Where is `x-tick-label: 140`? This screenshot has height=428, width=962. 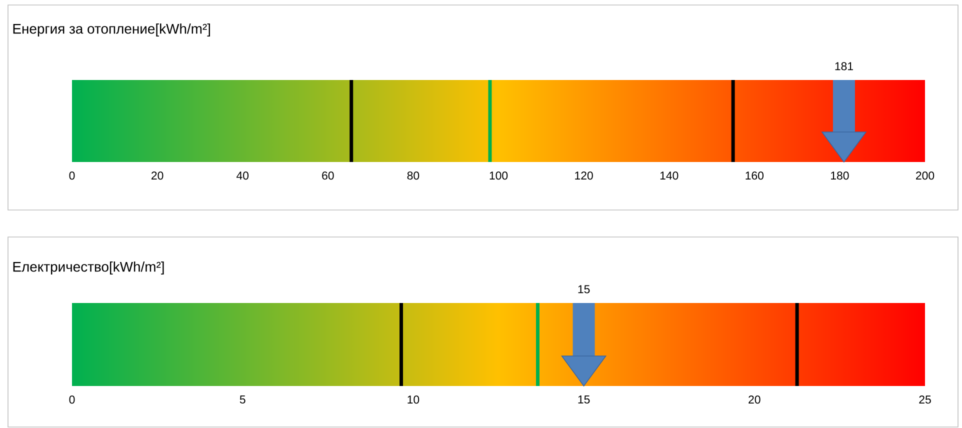
x-tick-label: 140 is located at coordinates (669, 176).